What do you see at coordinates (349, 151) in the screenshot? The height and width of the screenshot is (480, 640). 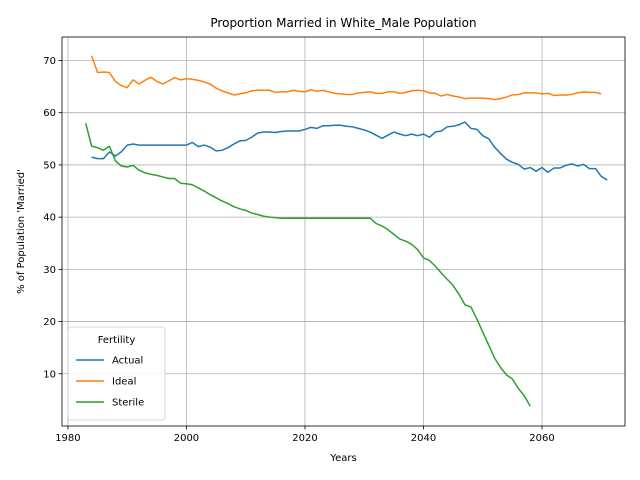 I see `series-line-actual` at bounding box center [349, 151].